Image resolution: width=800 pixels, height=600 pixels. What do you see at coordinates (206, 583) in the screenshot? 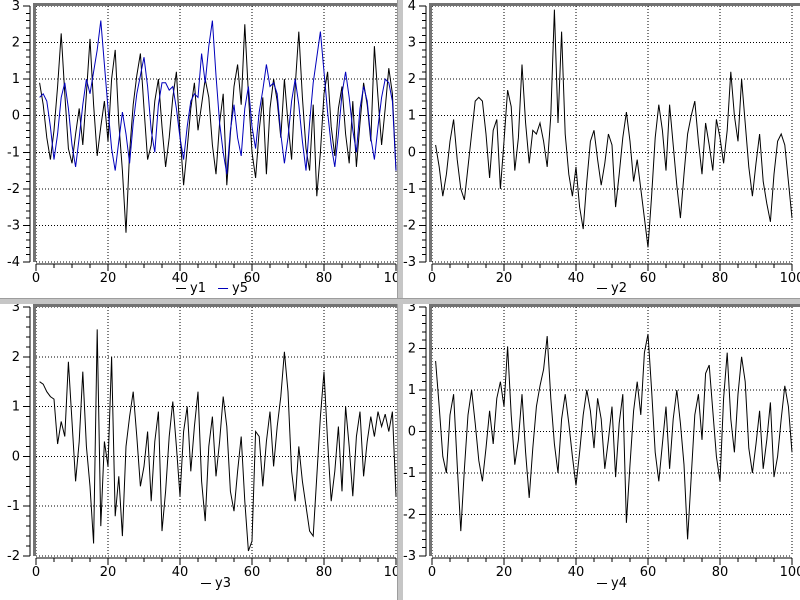
I see `legend-line-sample-y3` at bounding box center [206, 583].